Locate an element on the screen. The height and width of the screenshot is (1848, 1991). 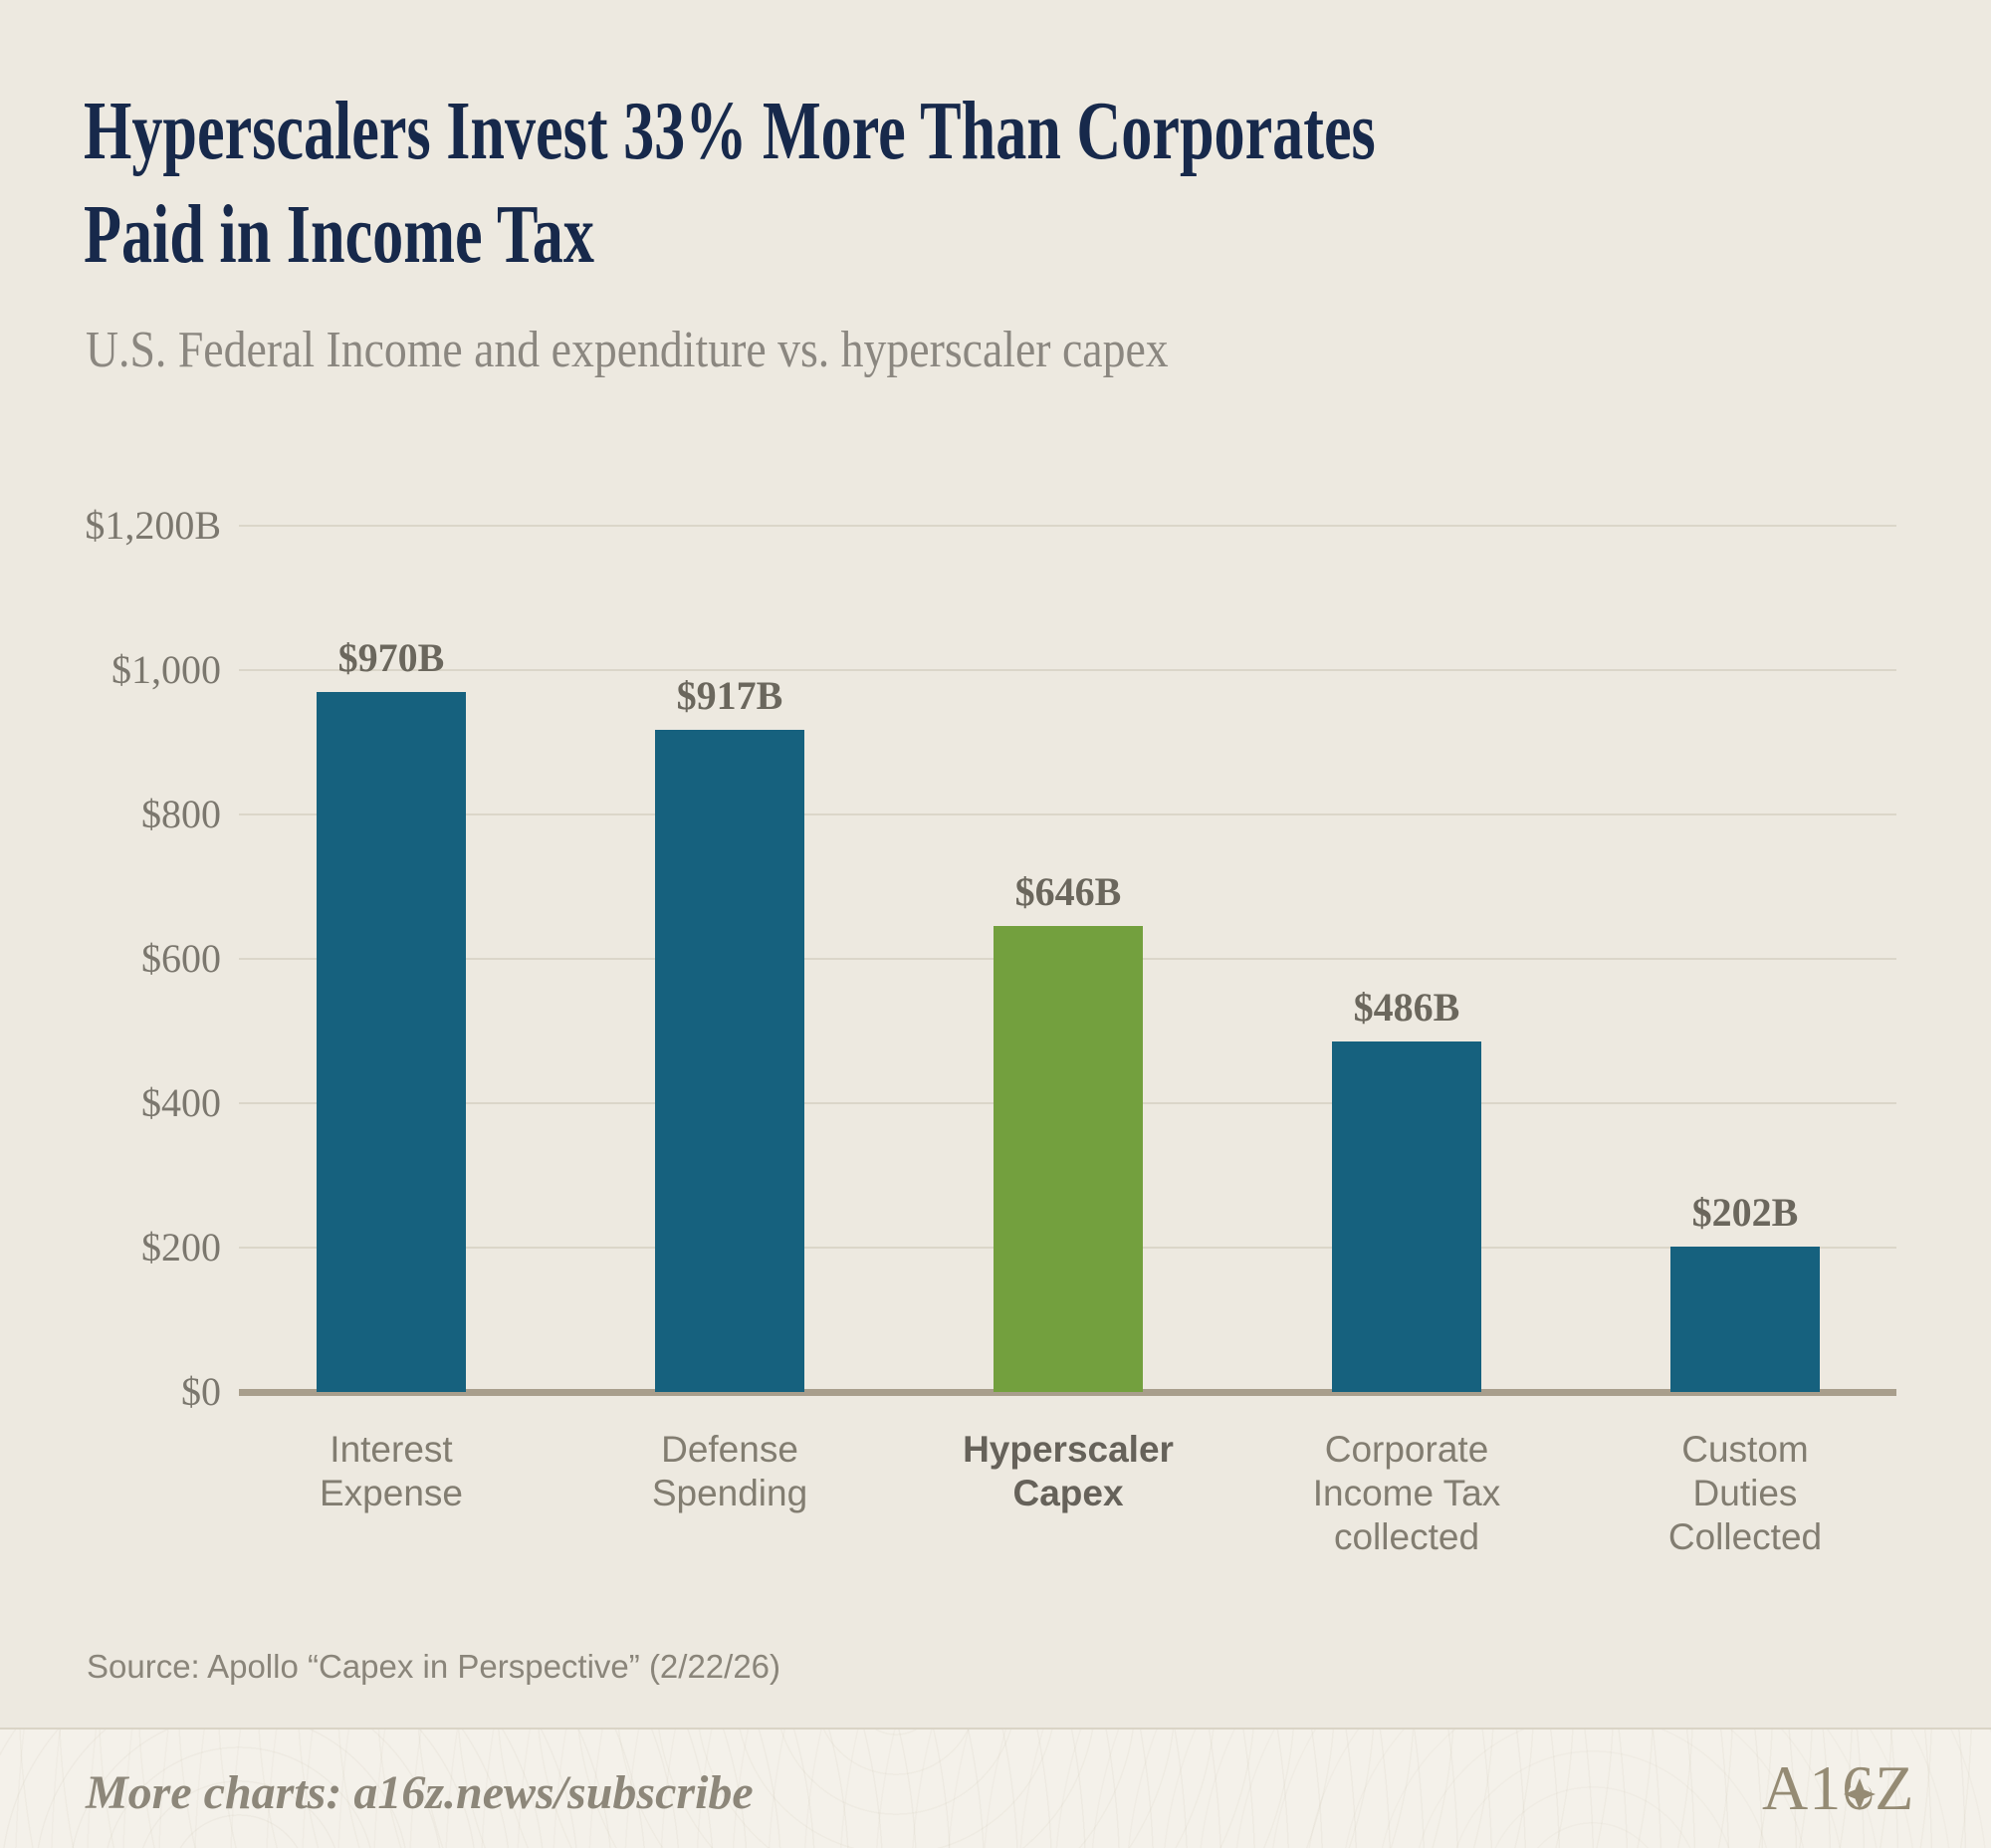
a16z-logo-graphic: A16Z is located at coordinates (1838, 1787).